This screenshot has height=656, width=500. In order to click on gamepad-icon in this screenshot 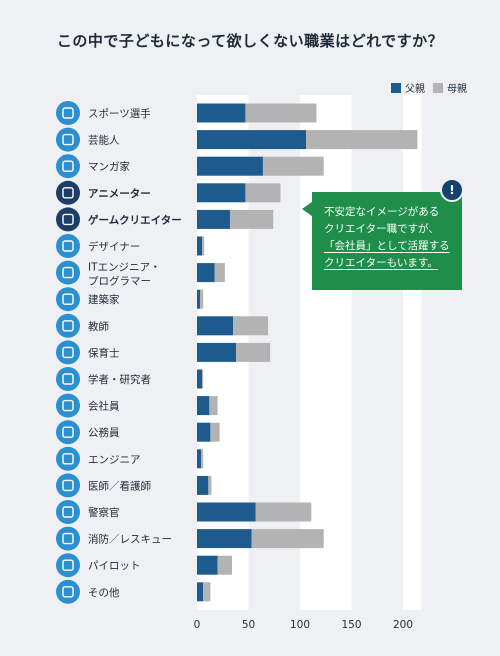, I will do `click(68, 219)`.